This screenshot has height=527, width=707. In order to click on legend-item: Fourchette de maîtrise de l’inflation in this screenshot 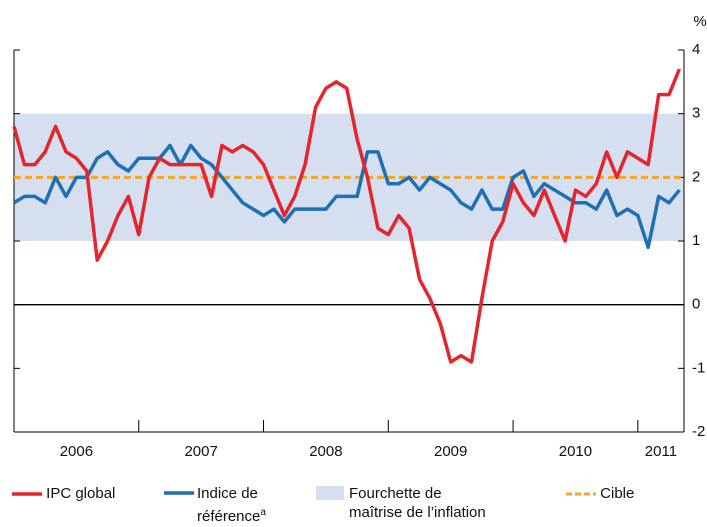, I will do `click(416, 503)`.